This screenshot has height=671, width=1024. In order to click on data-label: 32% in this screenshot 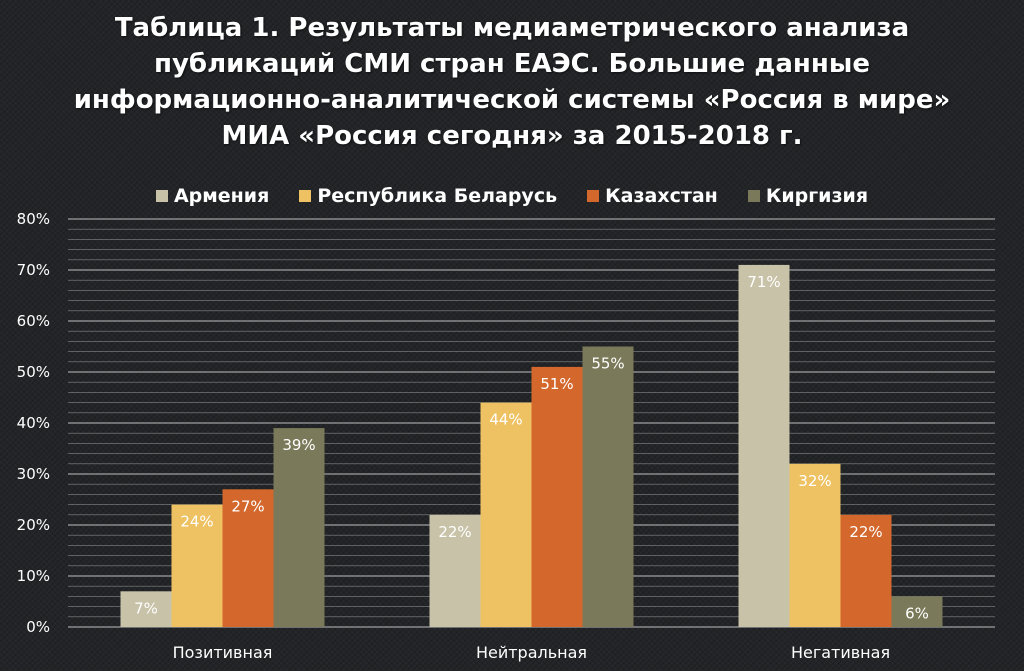, I will do `click(814, 481)`.